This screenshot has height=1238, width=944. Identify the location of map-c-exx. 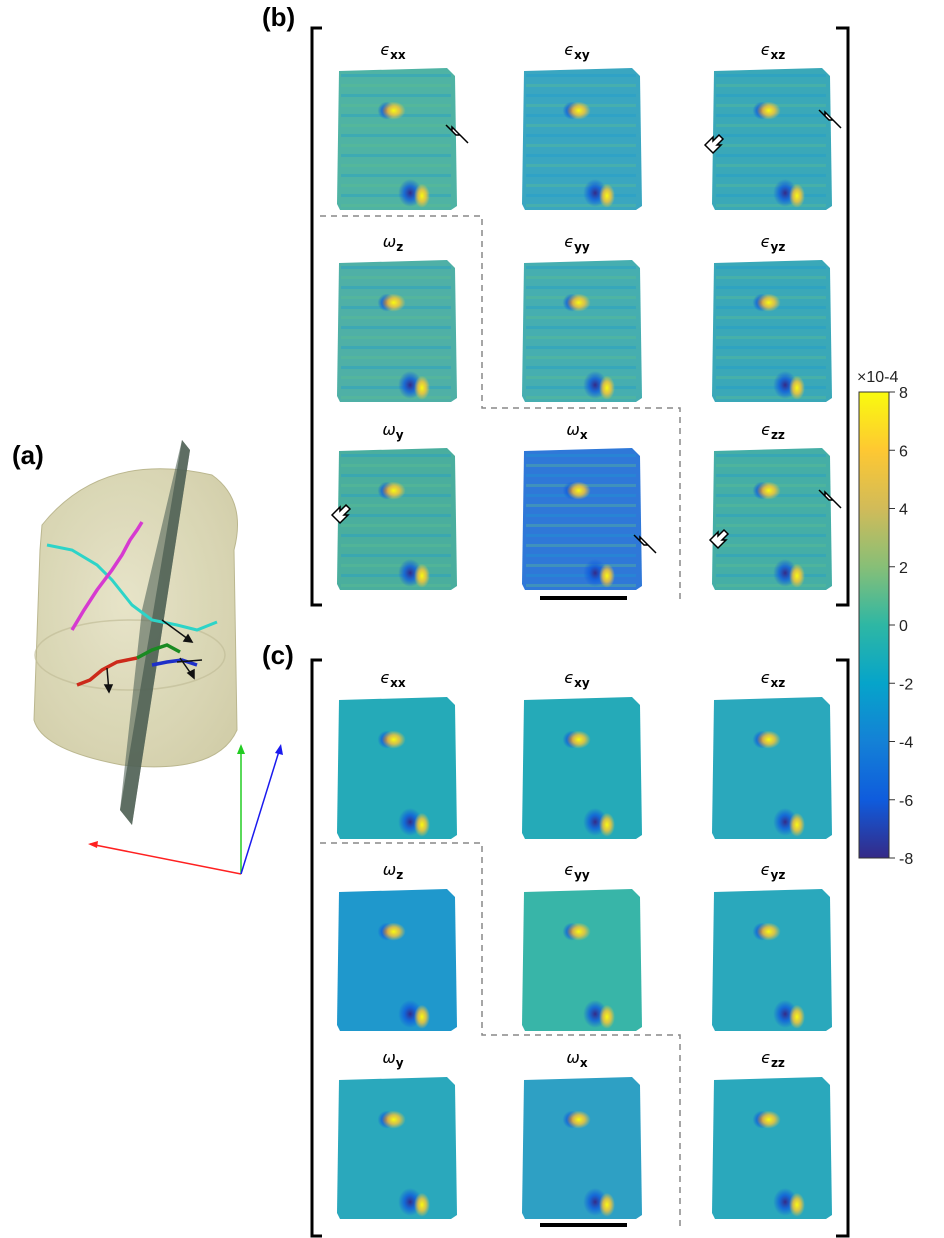
(397, 768).